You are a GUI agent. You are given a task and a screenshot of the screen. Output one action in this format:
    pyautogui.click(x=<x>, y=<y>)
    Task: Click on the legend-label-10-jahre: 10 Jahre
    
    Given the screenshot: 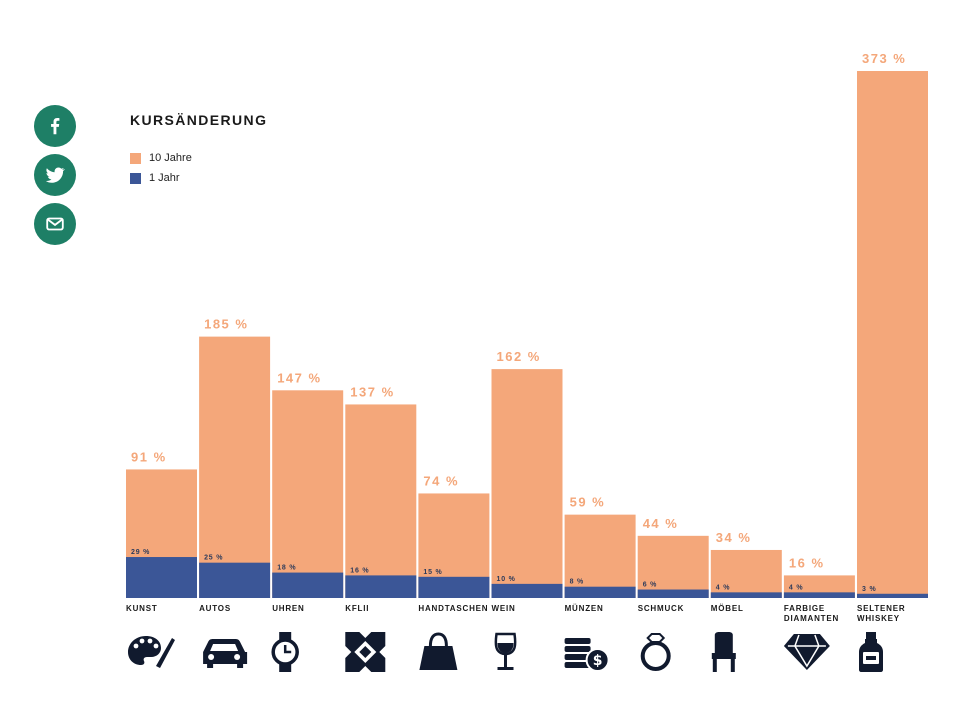 What is the action you would take?
    pyautogui.click(x=170, y=158)
    